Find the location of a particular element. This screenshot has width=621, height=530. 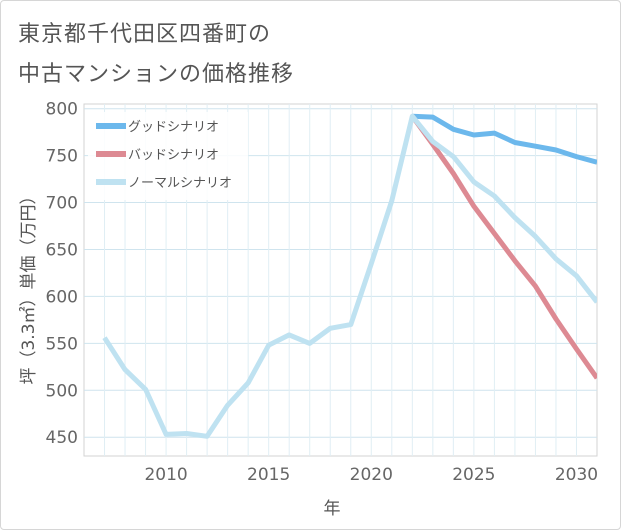

legend-label-2: ノーマルシナリオ is located at coordinates (180, 183).